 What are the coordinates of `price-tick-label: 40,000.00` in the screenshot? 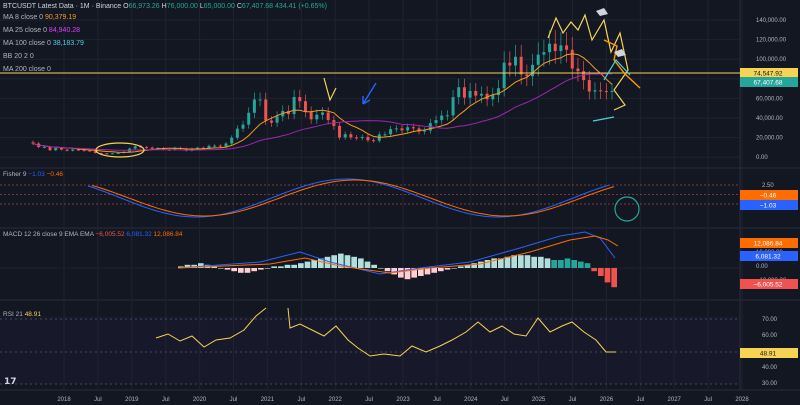 It's located at (769, 119).